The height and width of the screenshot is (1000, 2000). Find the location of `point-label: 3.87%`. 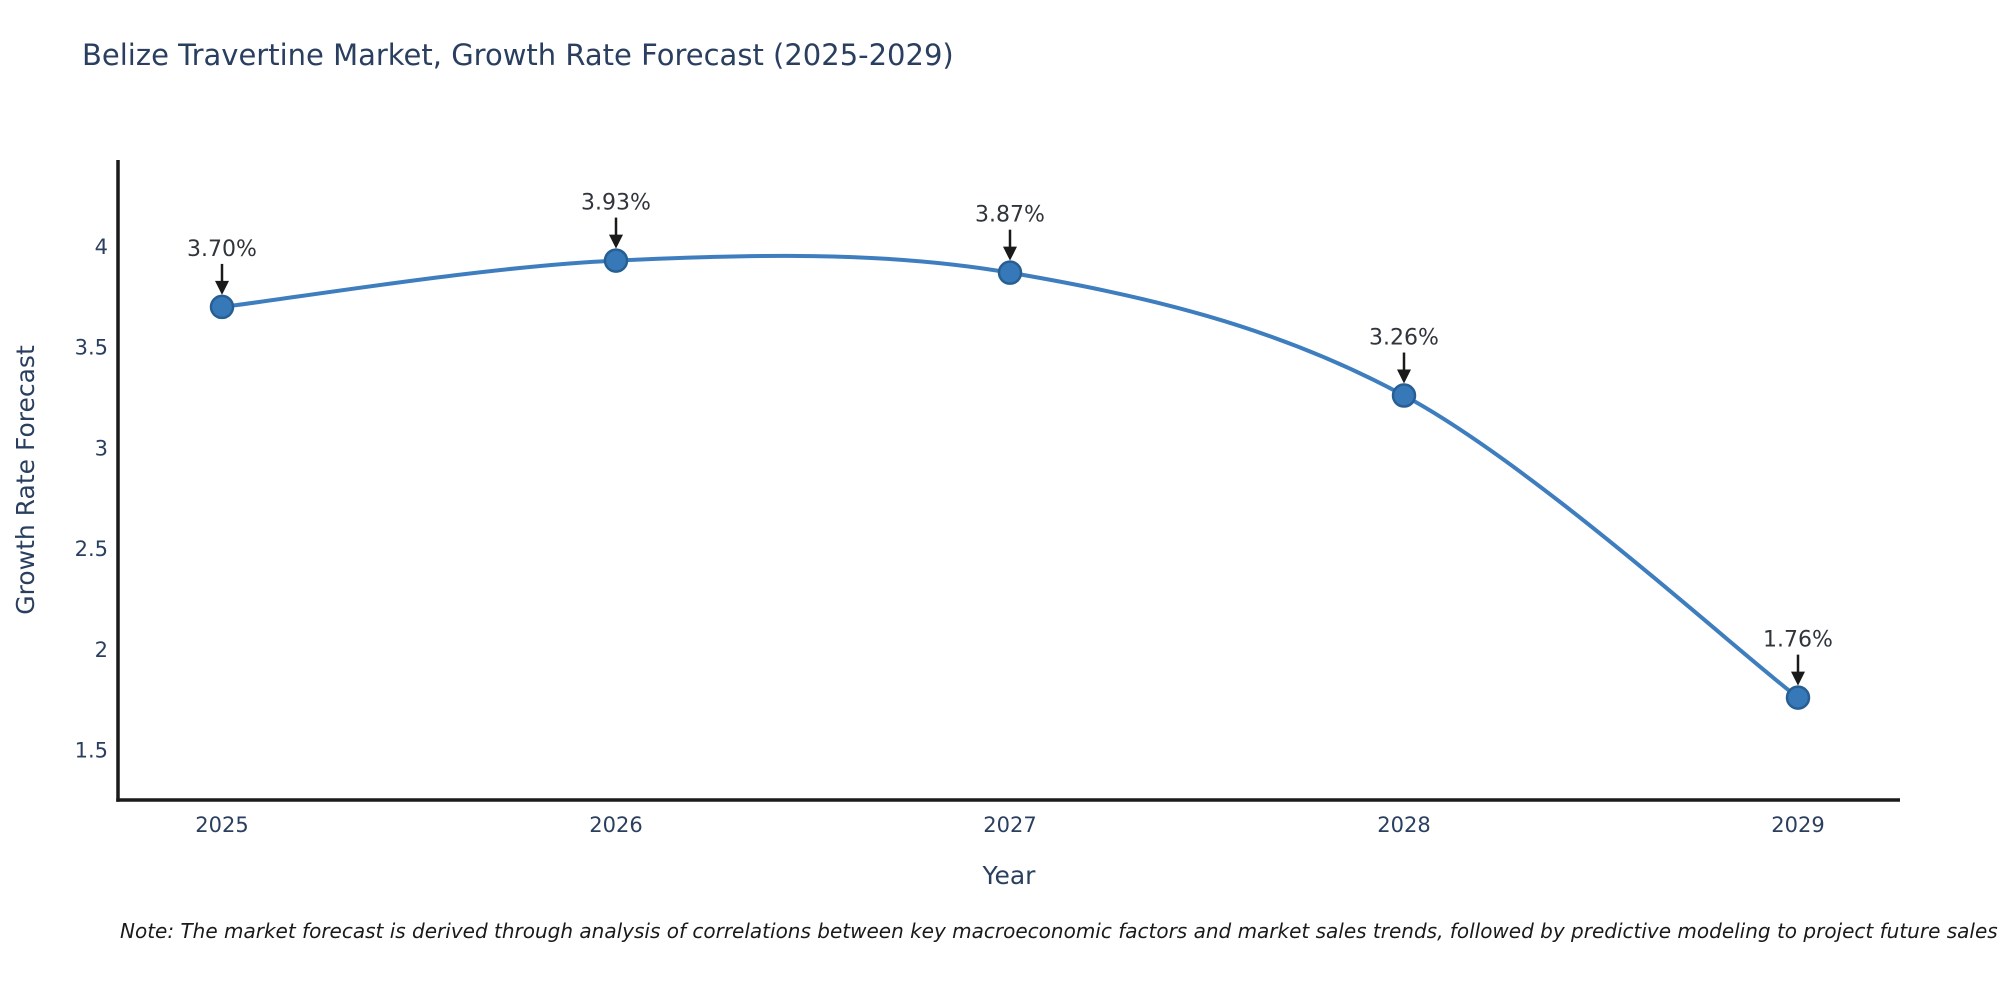

point-label: 3.87% is located at coordinates (1010, 215).